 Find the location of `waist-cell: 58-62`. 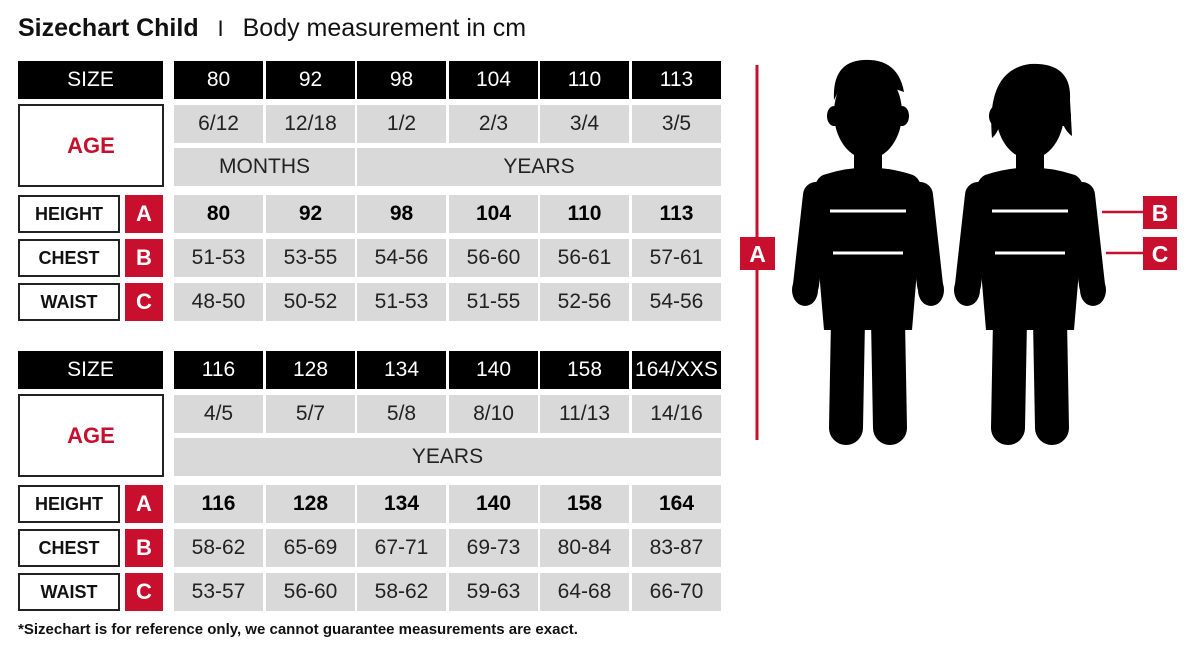

waist-cell: 58-62 is located at coordinates (401, 592).